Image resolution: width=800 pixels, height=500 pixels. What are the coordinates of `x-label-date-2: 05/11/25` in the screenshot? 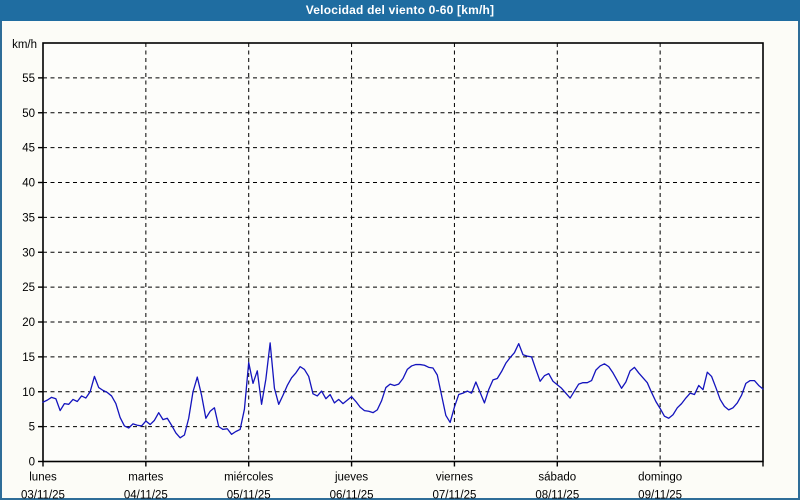 It's located at (249, 495).